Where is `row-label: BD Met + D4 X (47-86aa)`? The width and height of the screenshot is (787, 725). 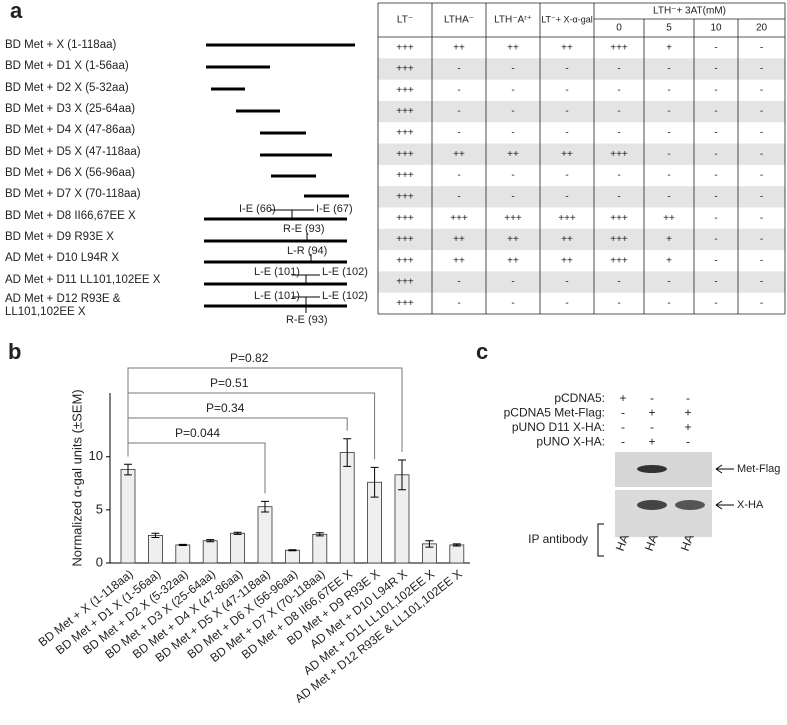
row-label: BD Met + D4 X (47-86aa) is located at coordinates (70, 130).